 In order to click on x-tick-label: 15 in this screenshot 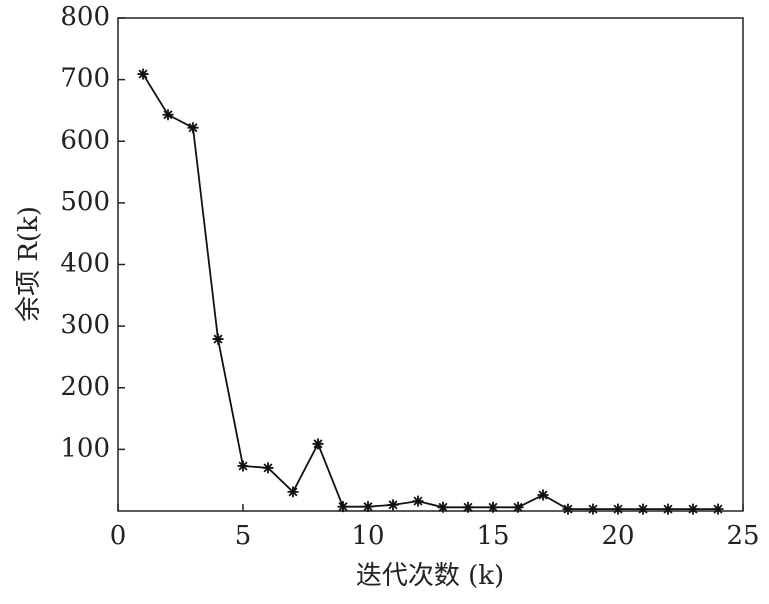, I will do `click(492, 536)`.